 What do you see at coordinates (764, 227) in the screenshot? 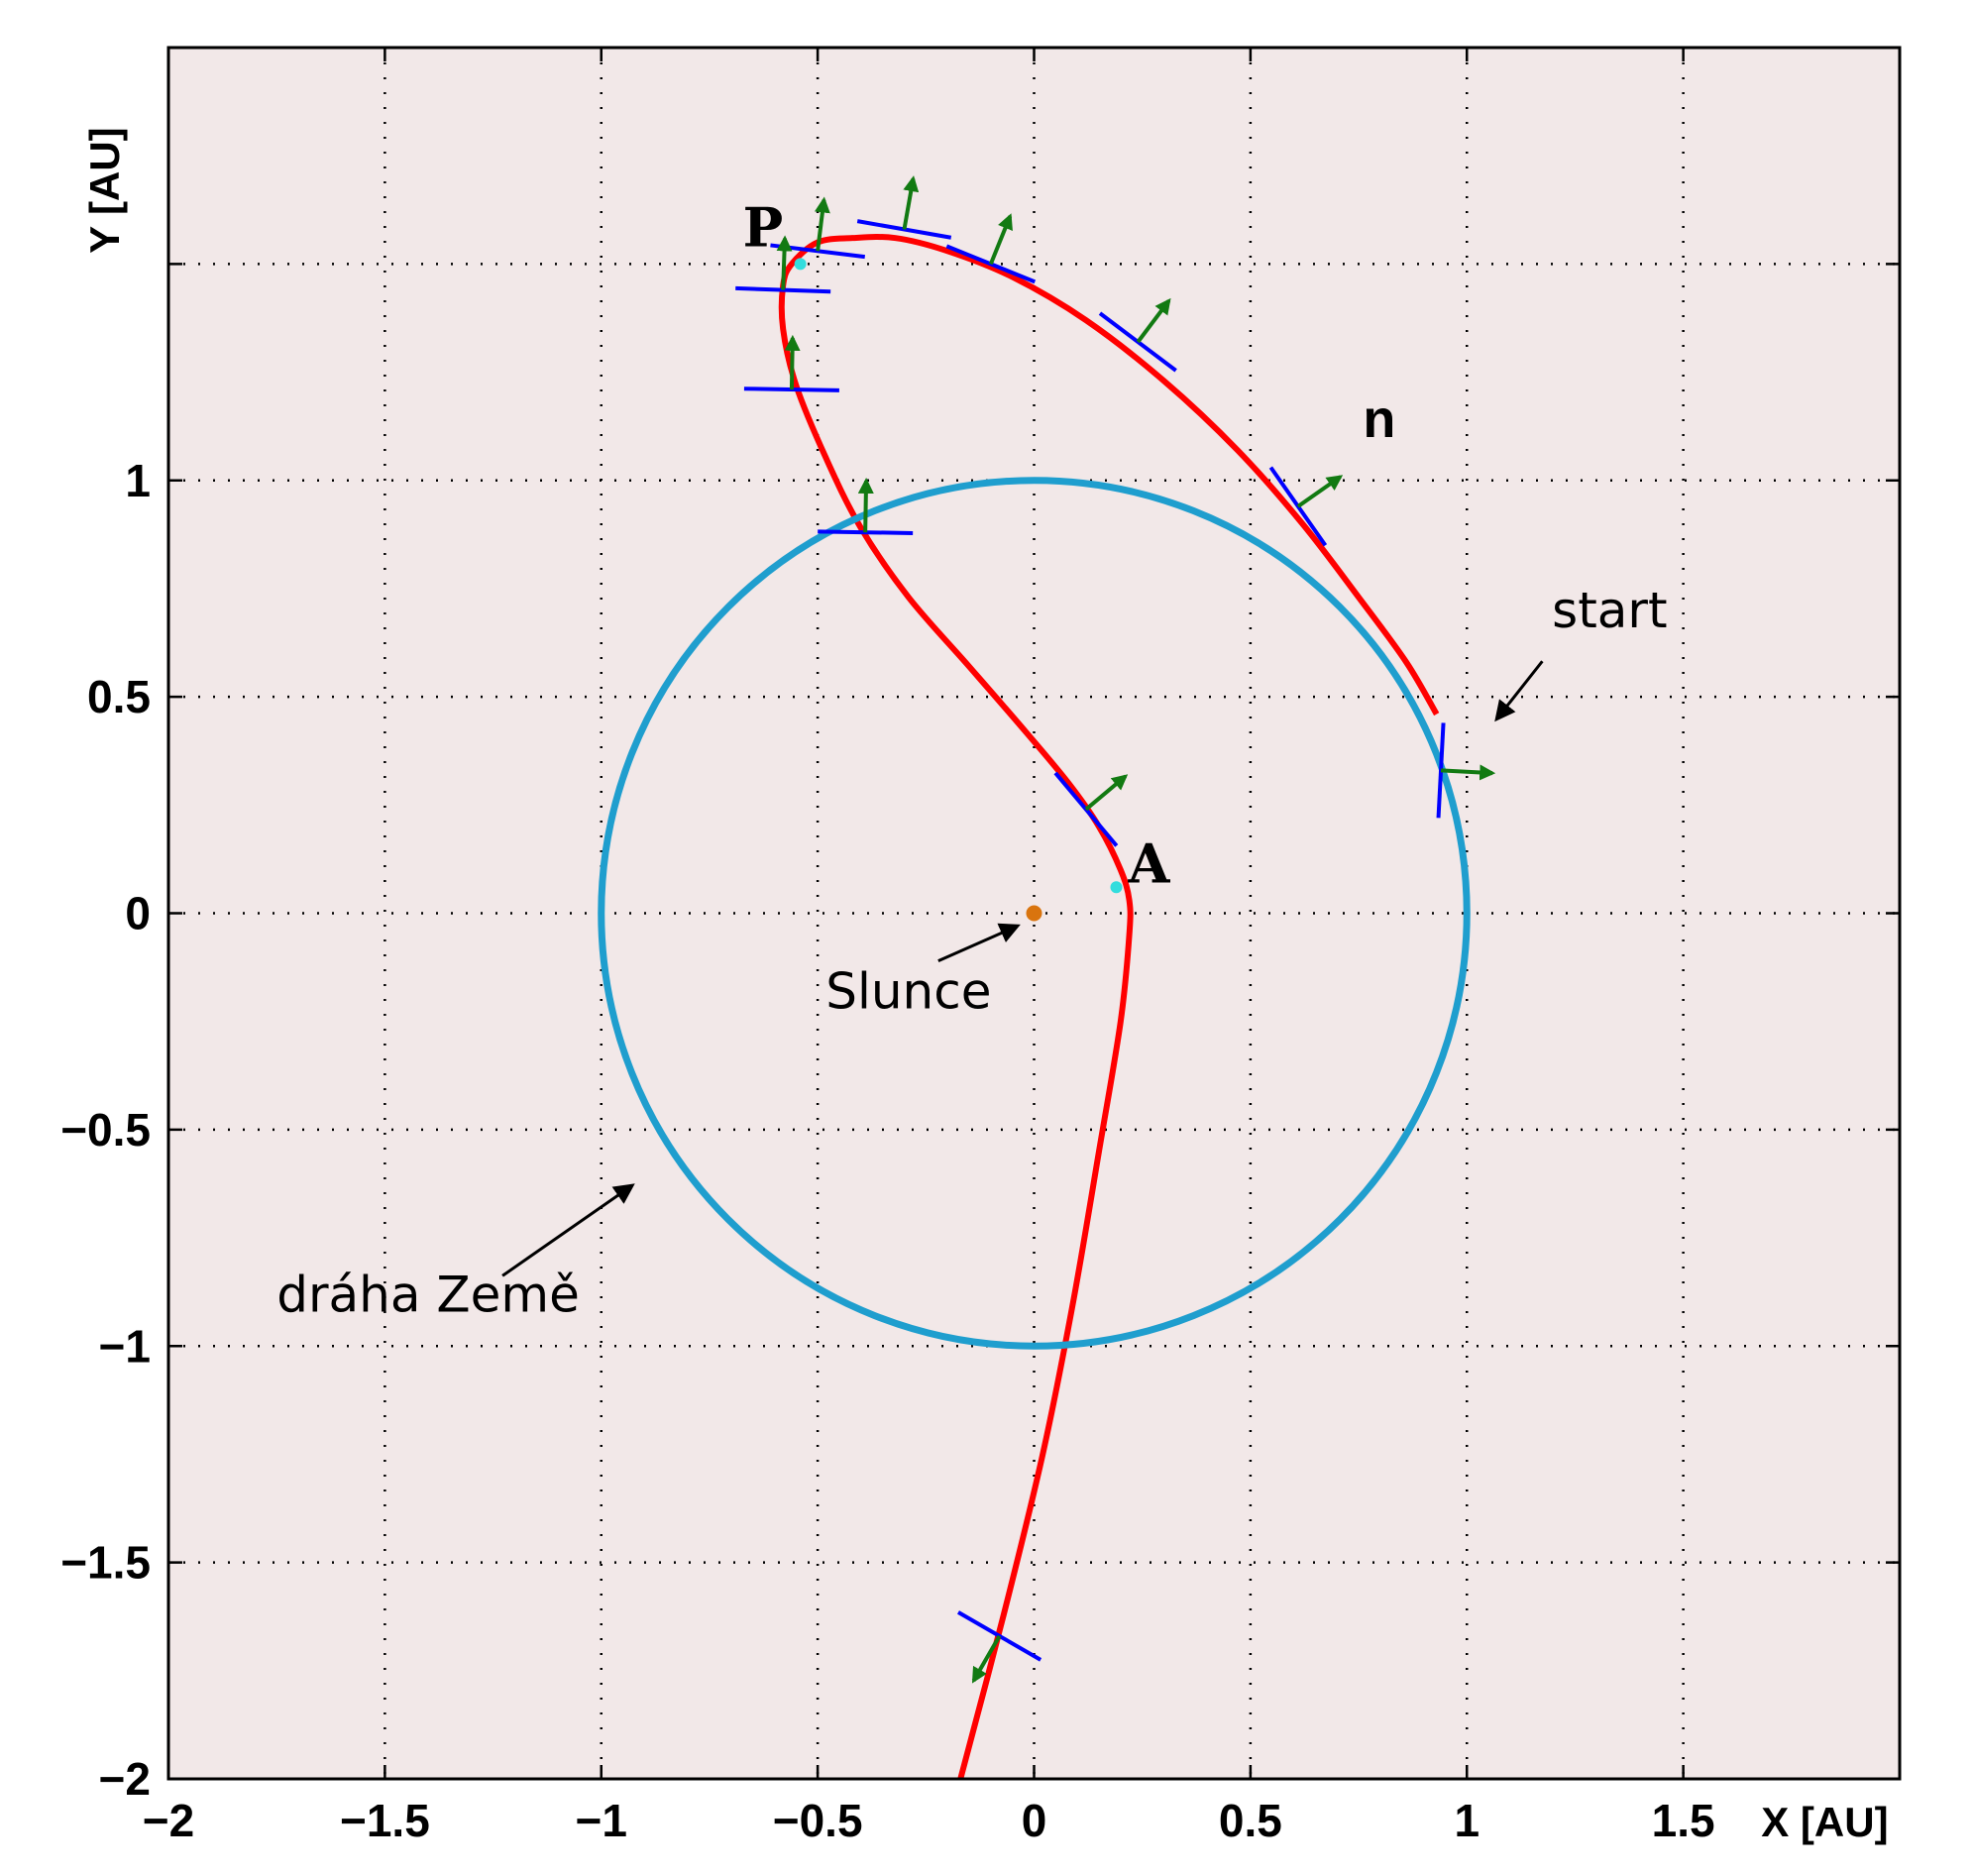
I see `marker-label-p: P` at bounding box center [764, 227].